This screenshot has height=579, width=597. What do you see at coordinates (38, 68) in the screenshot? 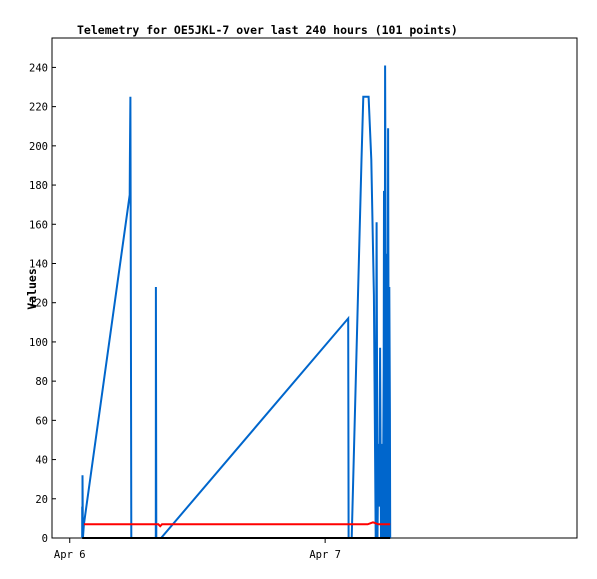
I see `y-tick-label: 240` at bounding box center [38, 68].